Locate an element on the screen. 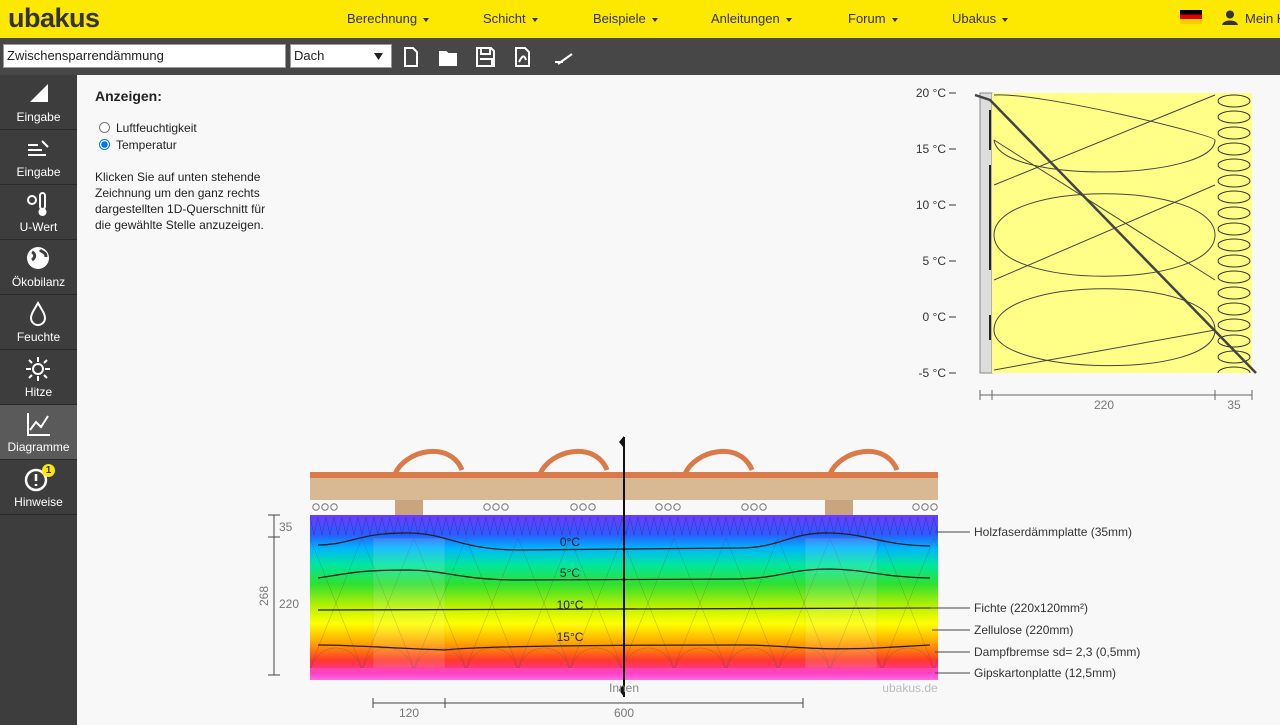  sidebar-item: Hinweise 1 is located at coordinates (38, 487).